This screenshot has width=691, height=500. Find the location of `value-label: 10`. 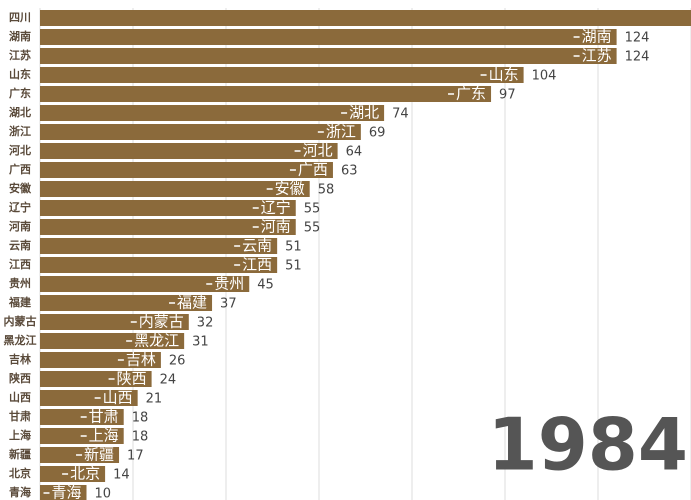

value-label: 10 is located at coordinates (103, 493).